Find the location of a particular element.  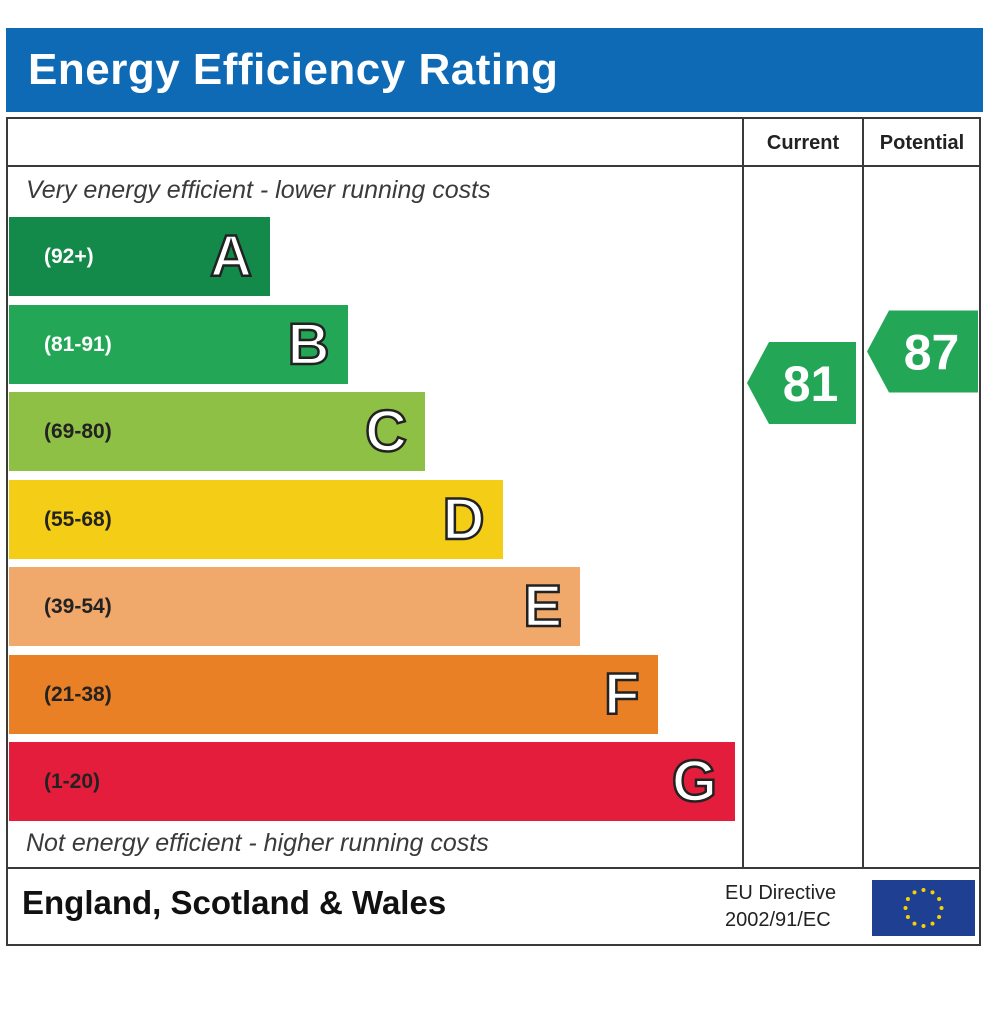

header-bar: Energy Efficiency Rating is located at coordinates (494, 70).